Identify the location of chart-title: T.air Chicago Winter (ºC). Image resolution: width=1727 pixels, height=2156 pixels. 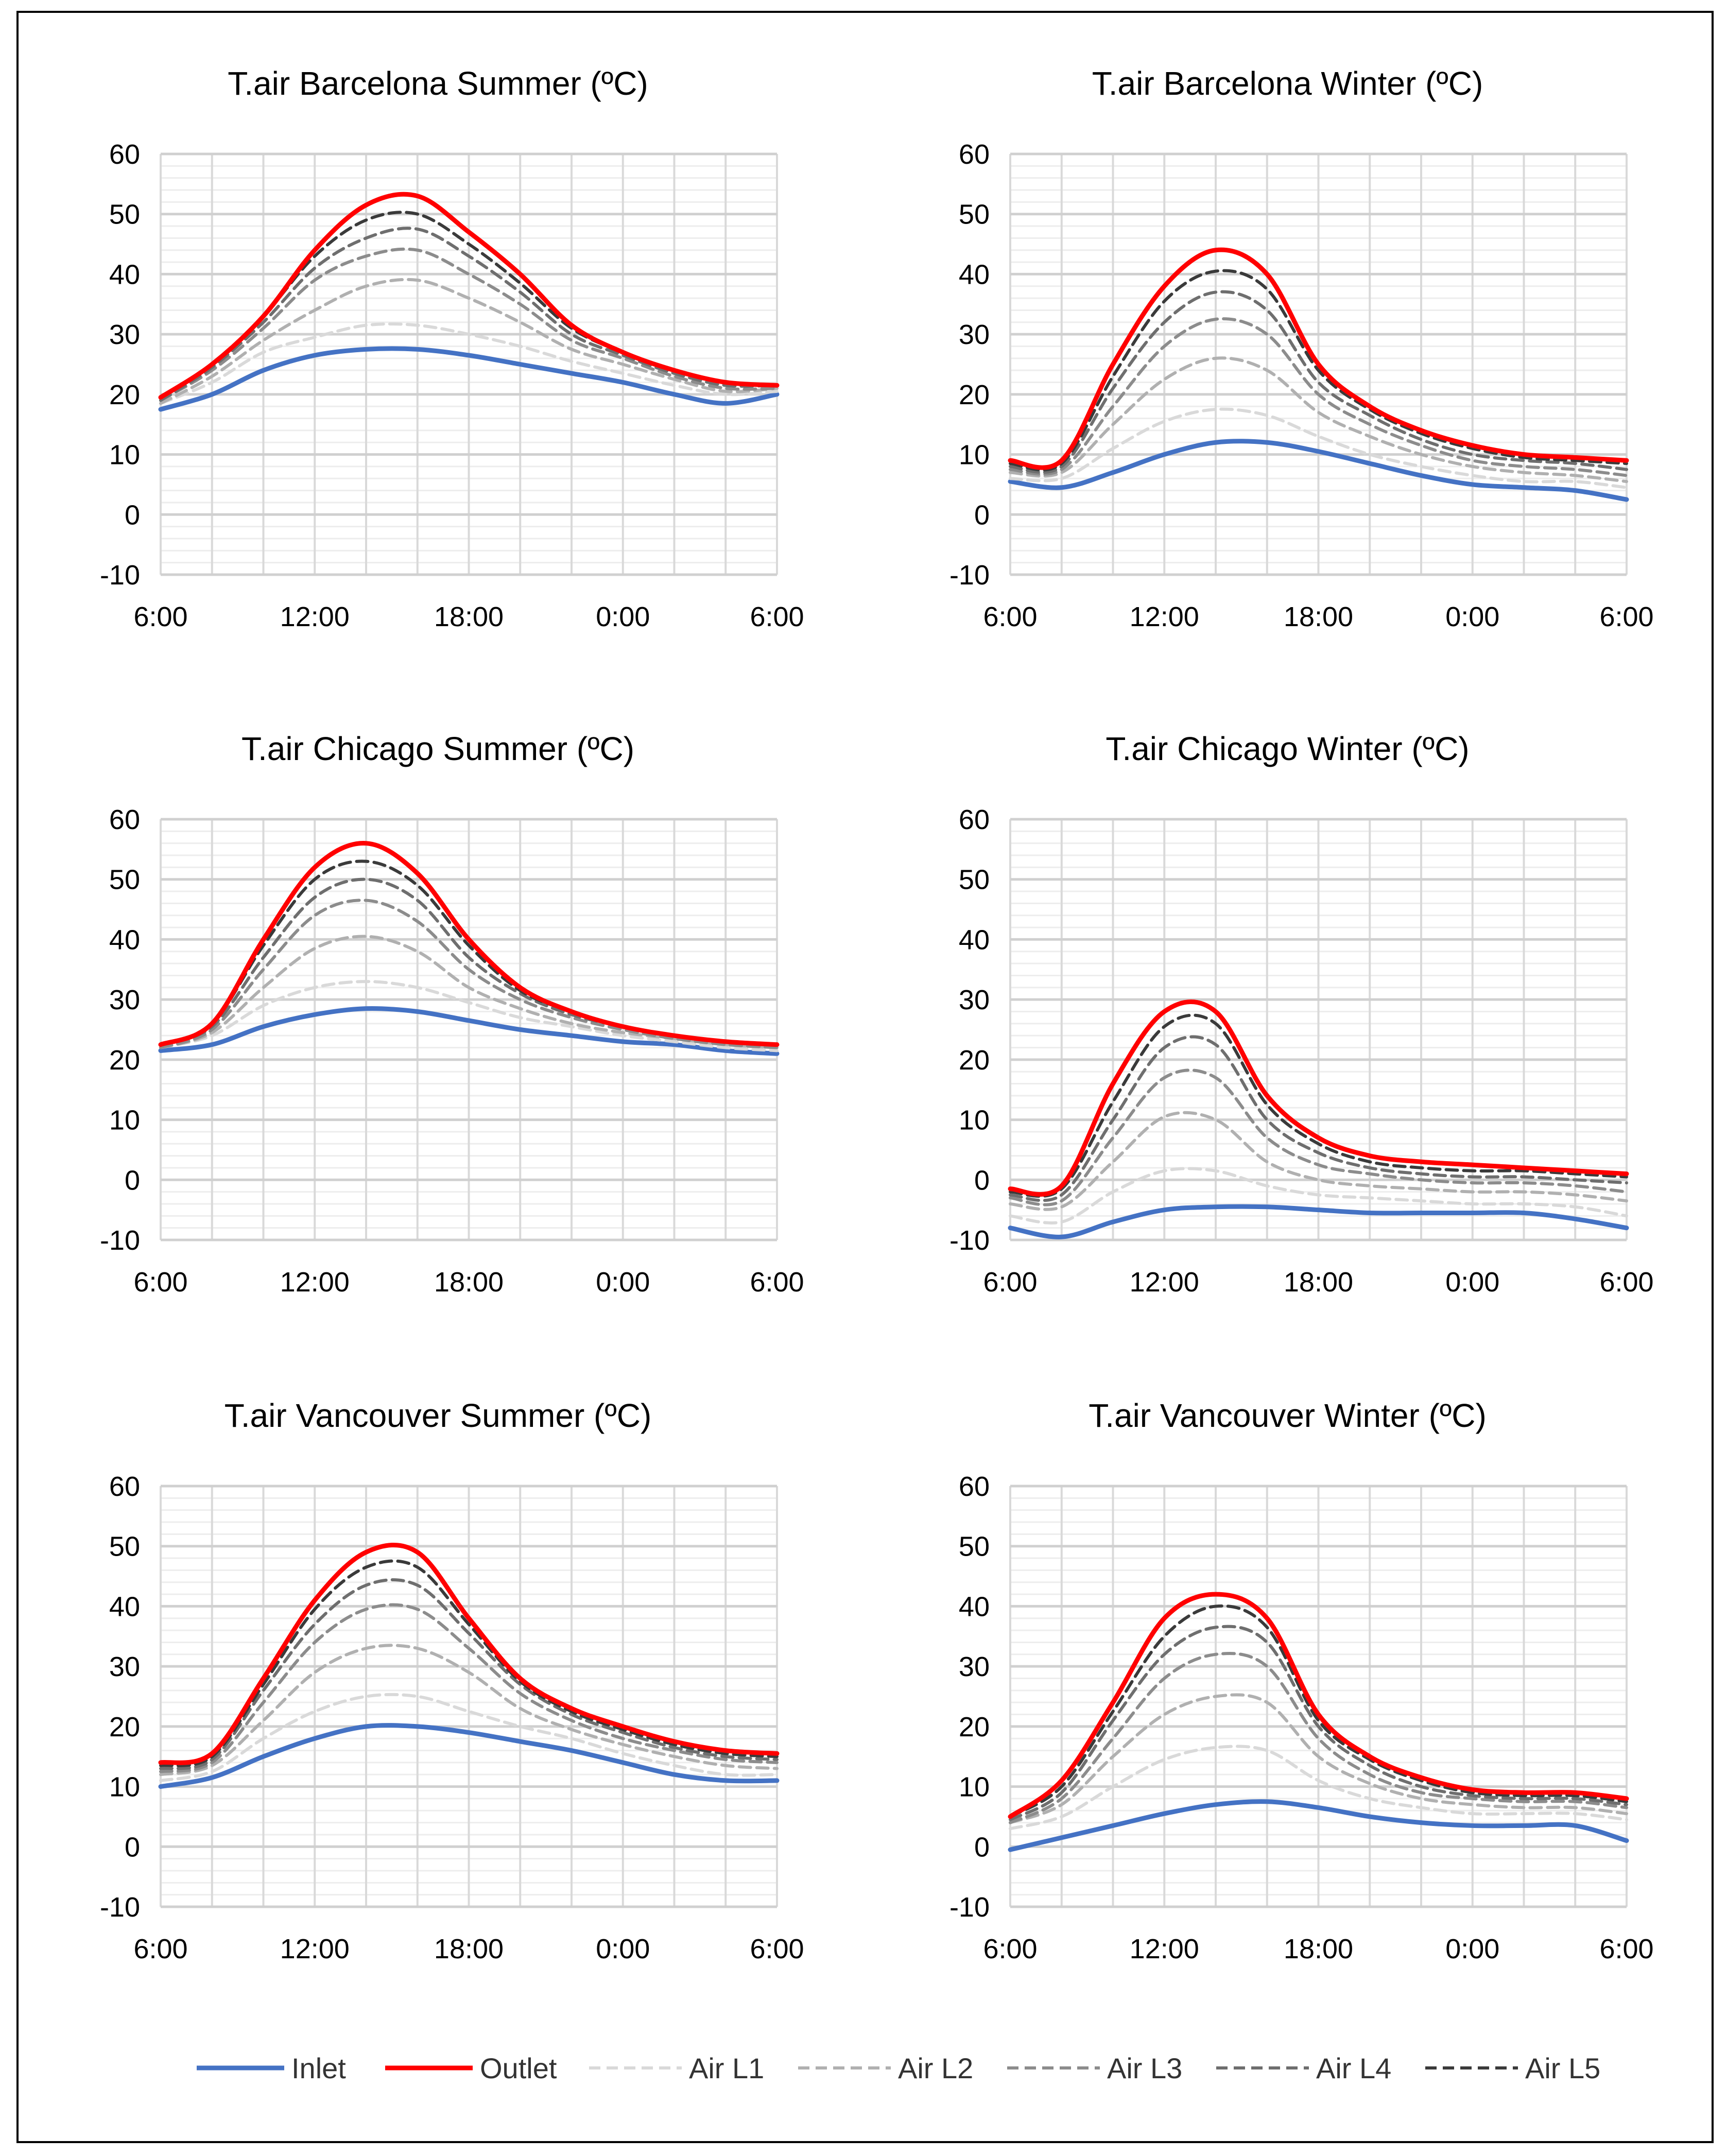
(1287, 748).